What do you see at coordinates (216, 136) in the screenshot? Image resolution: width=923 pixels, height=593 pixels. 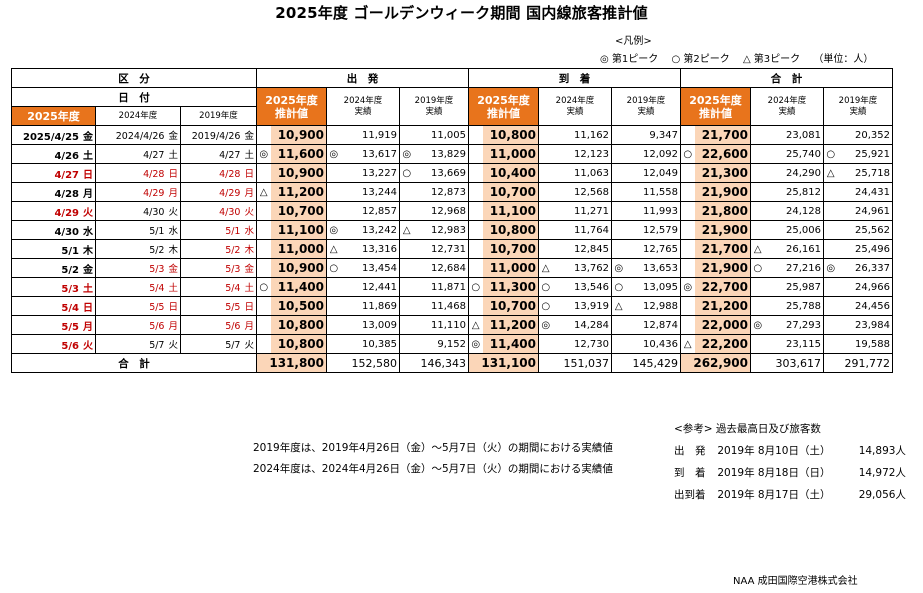 I see `date-text: 2019/4/26` at bounding box center [216, 136].